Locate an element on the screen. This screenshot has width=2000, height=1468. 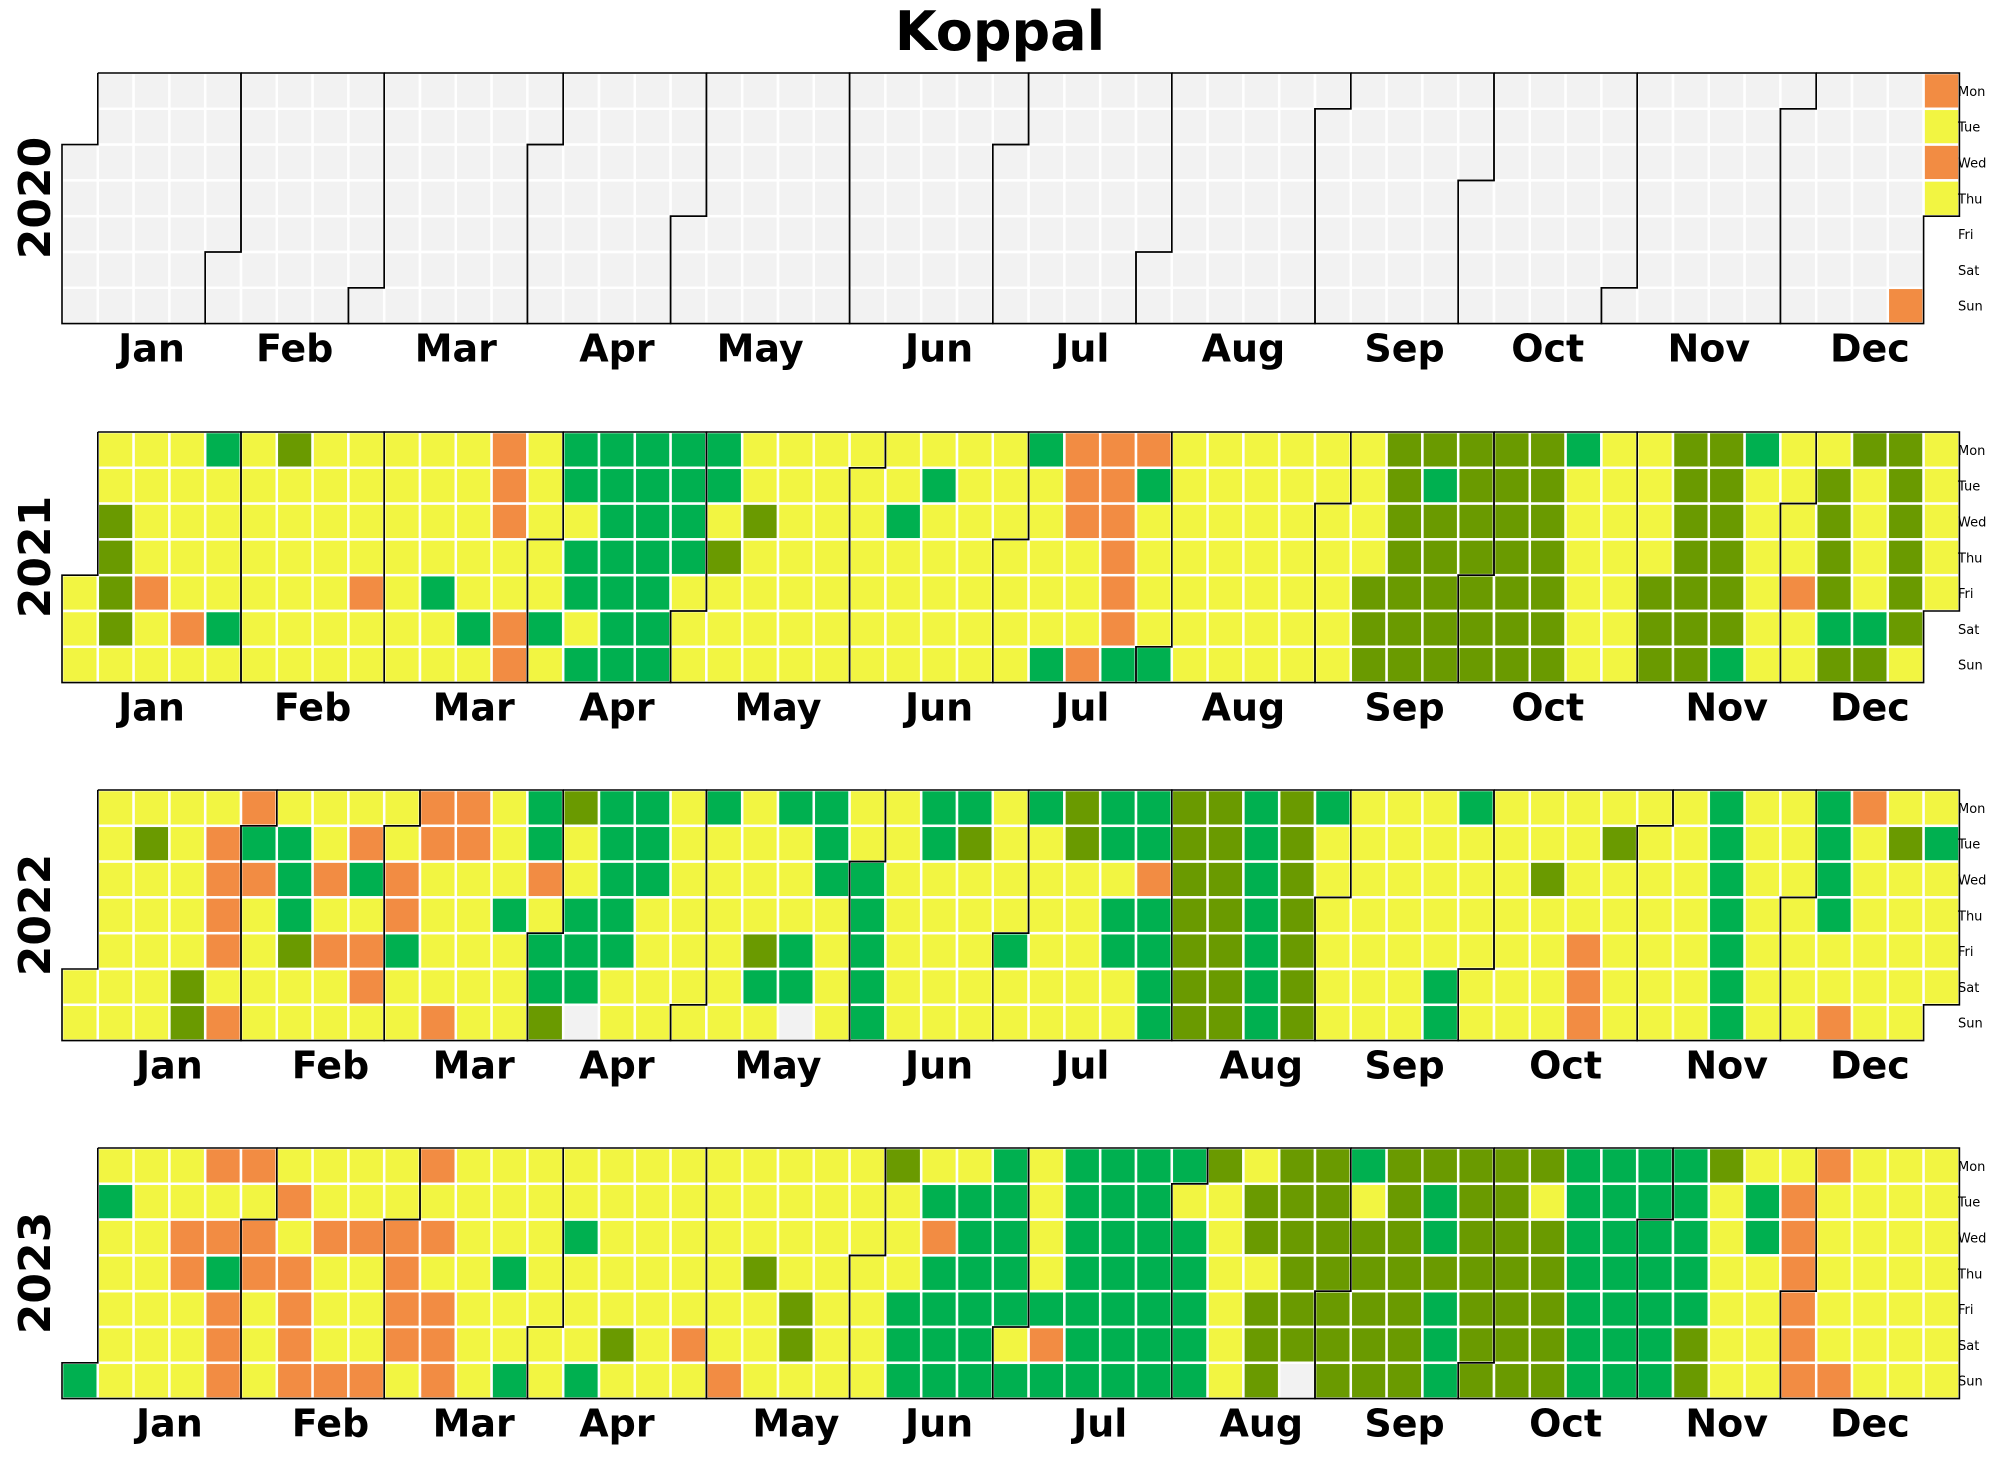
month-label: Oct is located at coordinates (1547, 349).